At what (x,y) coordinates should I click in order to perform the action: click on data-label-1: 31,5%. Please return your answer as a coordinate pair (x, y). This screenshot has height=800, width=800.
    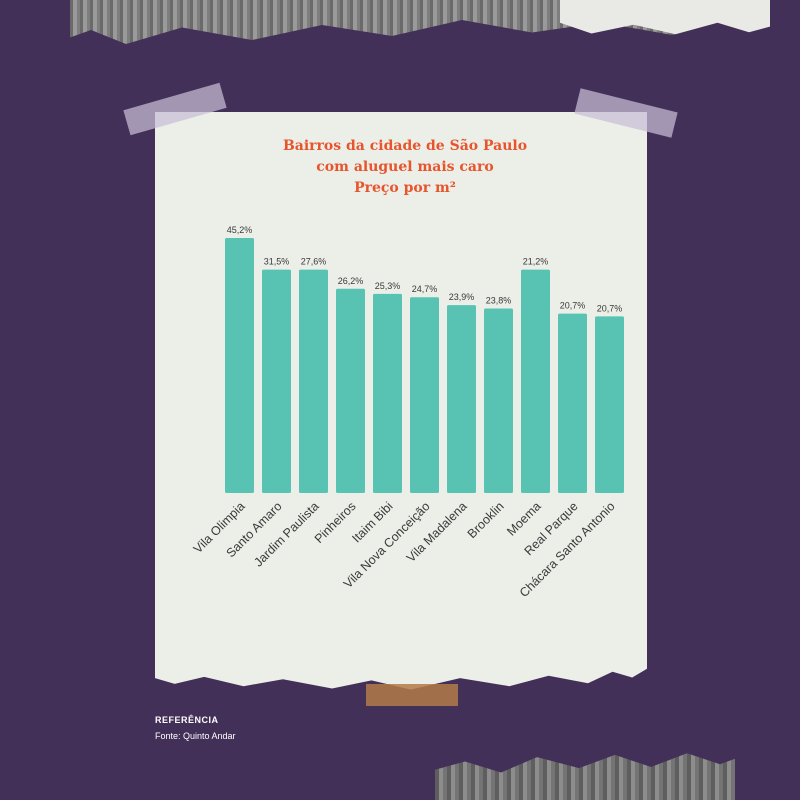
    Looking at the image, I should click on (277, 262).